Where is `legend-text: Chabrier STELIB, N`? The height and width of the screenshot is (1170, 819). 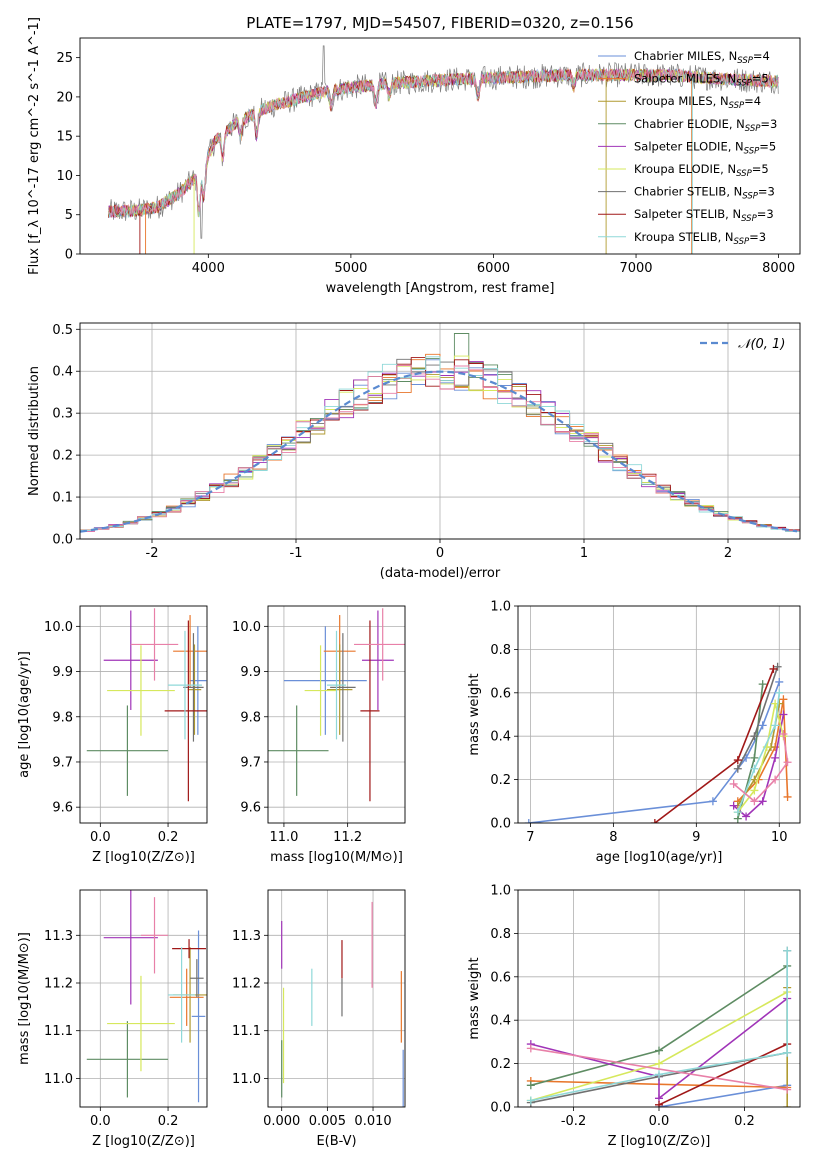
legend-text: Chabrier STELIB, N is located at coordinates (688, 192).